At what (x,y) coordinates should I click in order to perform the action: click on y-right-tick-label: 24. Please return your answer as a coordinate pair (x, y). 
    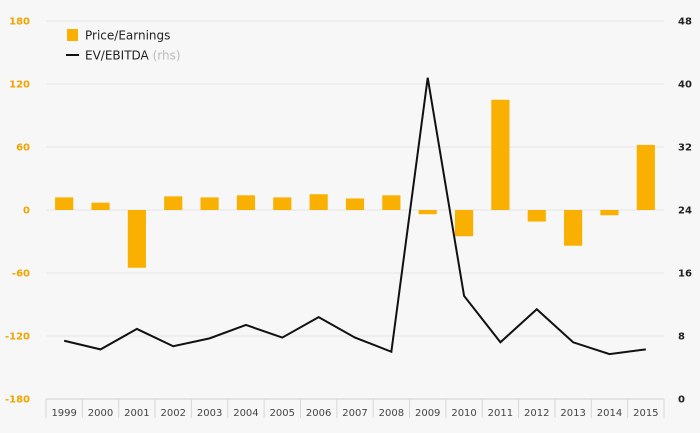
    Looking at the image, I should click on (685, 211).